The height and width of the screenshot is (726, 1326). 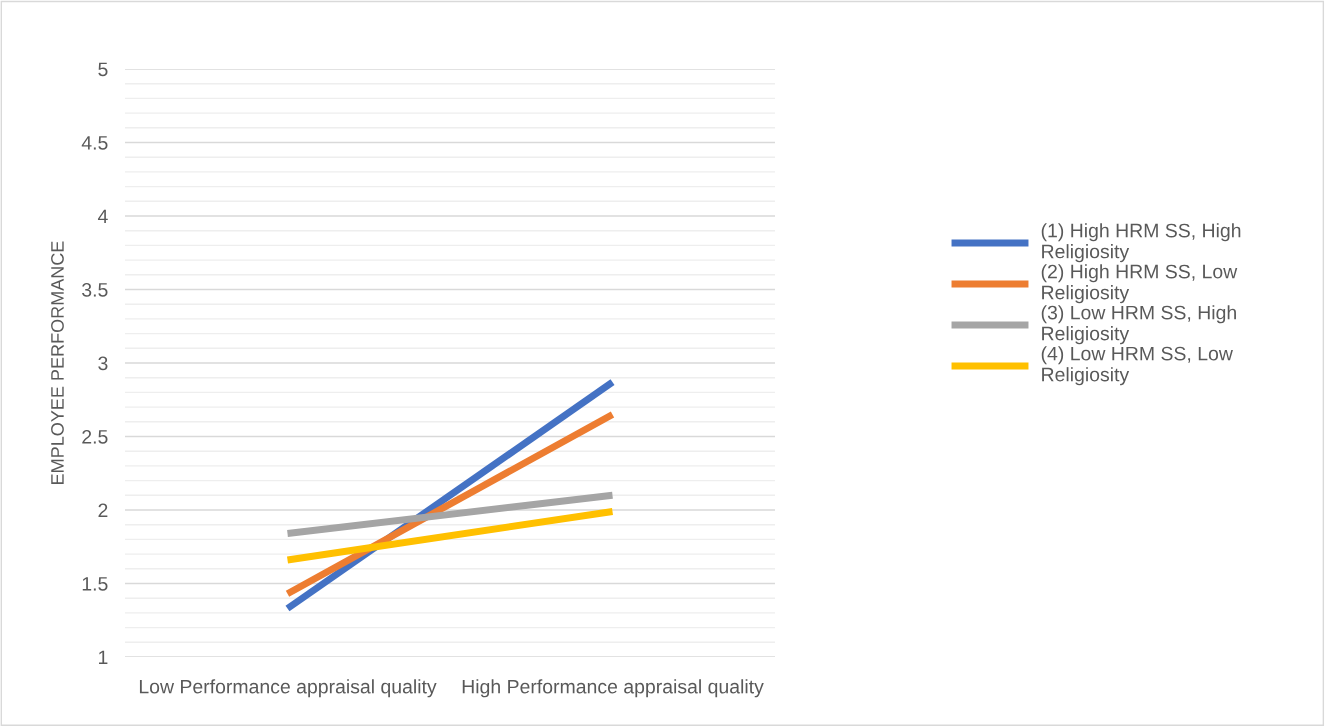 What do you see at coordinates (95, 436) in the screenshot?
I see `y-tick-label: 2.5` at bounding box center [95, 436].